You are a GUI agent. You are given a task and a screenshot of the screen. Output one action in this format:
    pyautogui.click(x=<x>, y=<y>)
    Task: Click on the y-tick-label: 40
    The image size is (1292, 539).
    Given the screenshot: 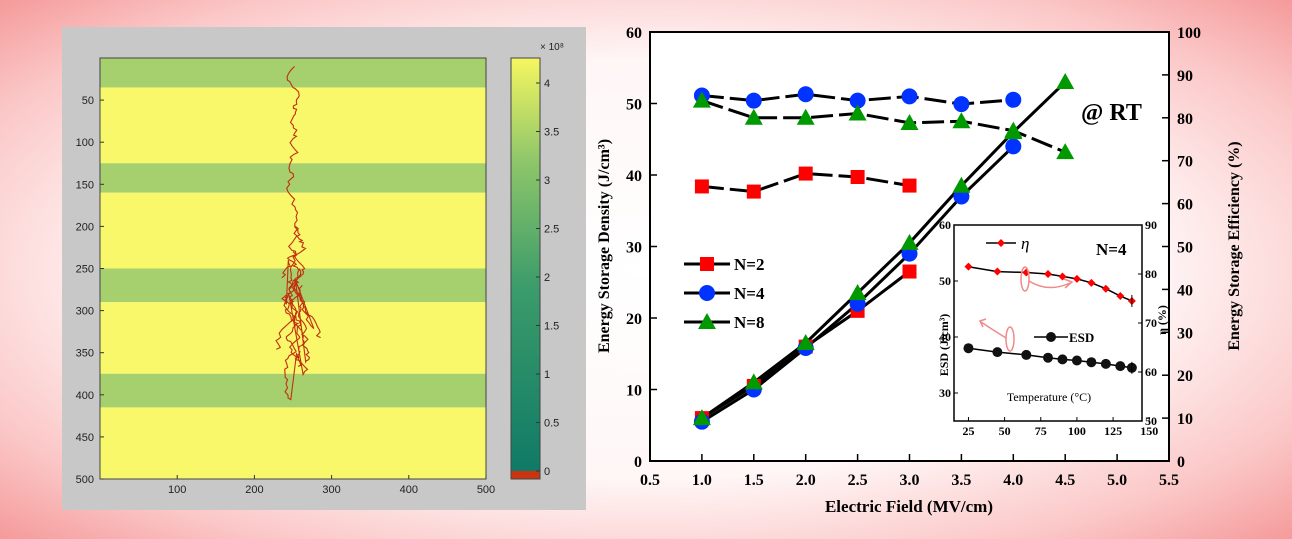 What is the action you would take?
    pyautogui.click(x=634, y=176)
    